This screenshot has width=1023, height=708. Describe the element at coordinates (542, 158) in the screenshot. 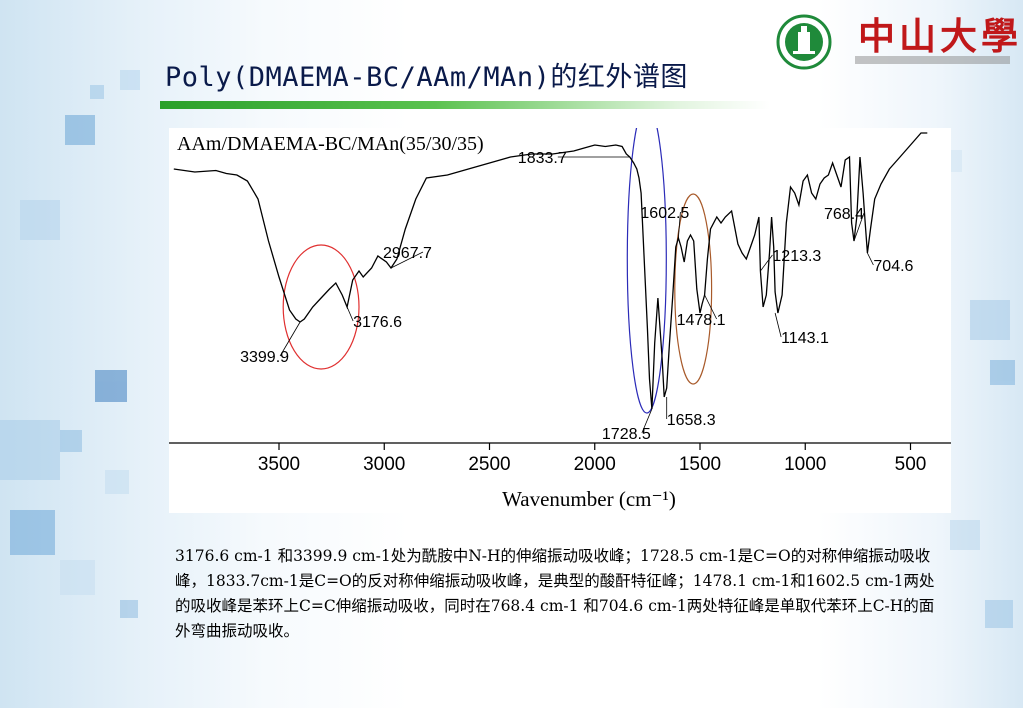

I see `peak-label: 1833.7` at that location.